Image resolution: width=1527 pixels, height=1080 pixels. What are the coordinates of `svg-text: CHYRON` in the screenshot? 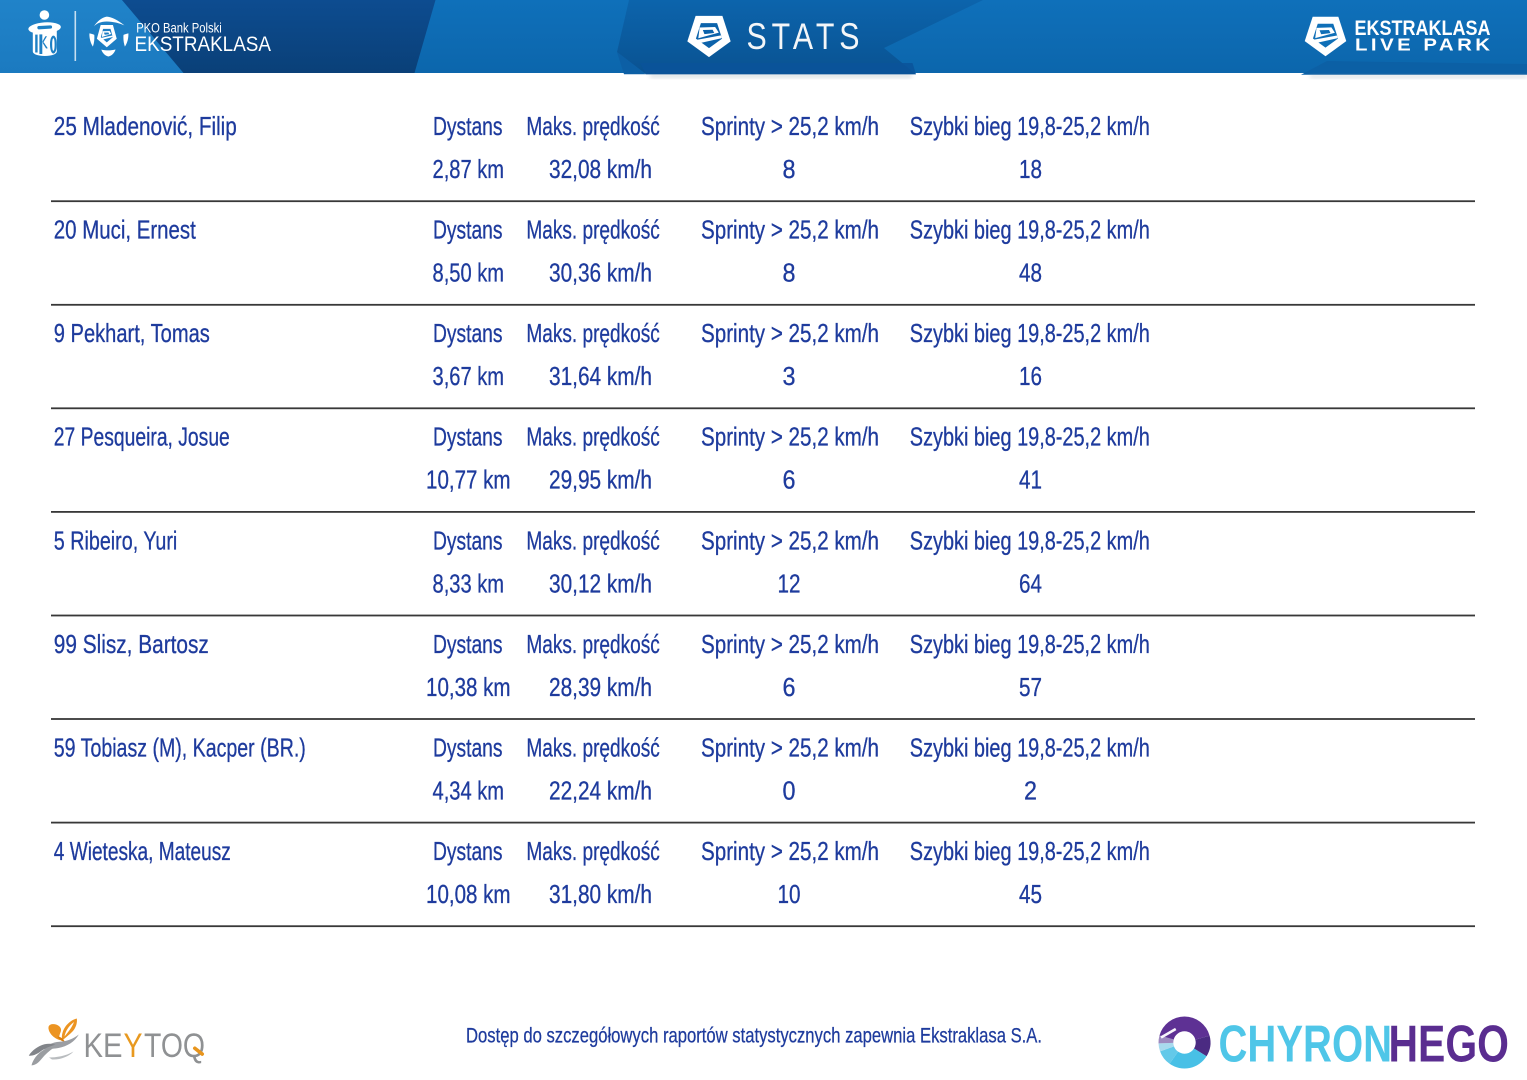 It's located at (1306, 1045).